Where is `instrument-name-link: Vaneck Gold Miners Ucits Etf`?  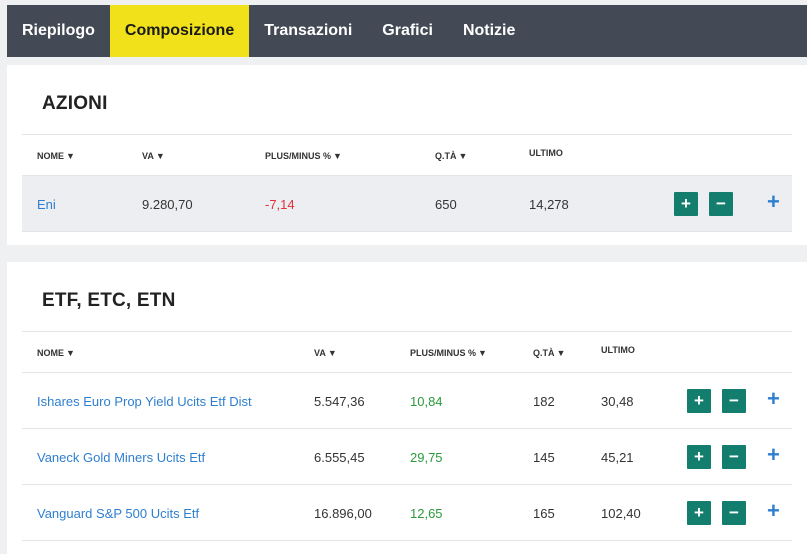 instrument-name-link: Vaneck Gold Miners Ucits Etf is located at coordinates (121, 457).